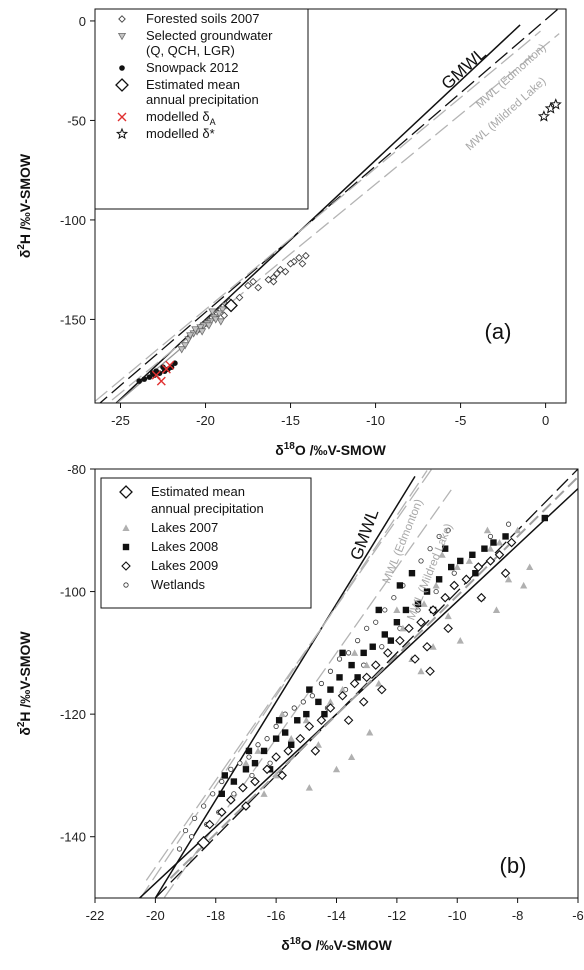  What do you see at coordinates (126, 527) in the screenshot?
I see `legend-marker-lakes2007` at bounding box center [126, 527].